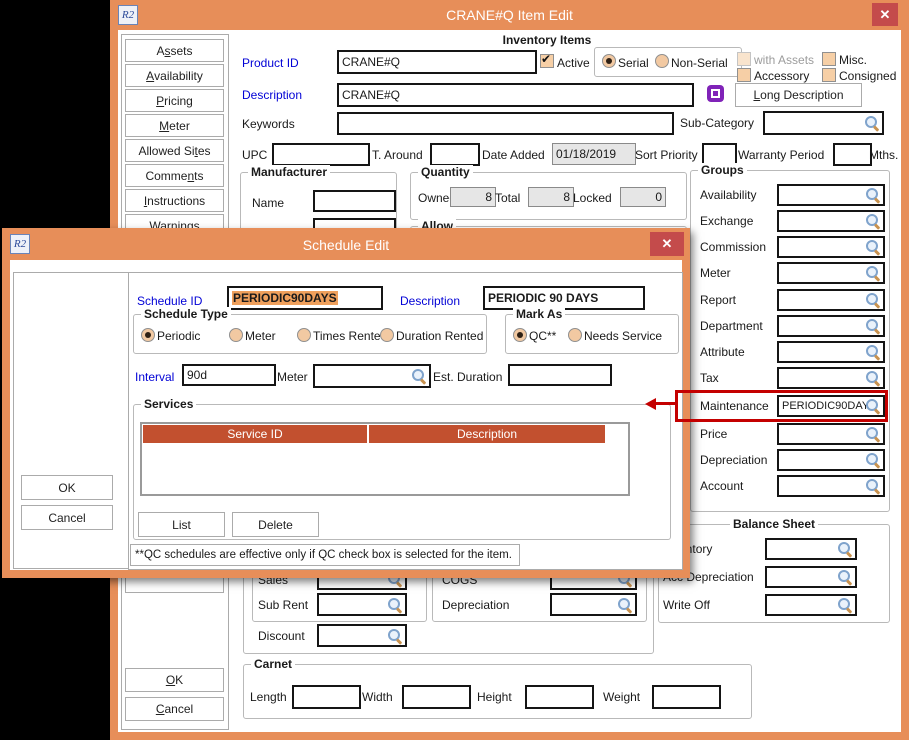 Image resolution: width=909 pixels, height=740 pixels. I want to click on product-id-input: CRANE#Q, so click(437, 62).